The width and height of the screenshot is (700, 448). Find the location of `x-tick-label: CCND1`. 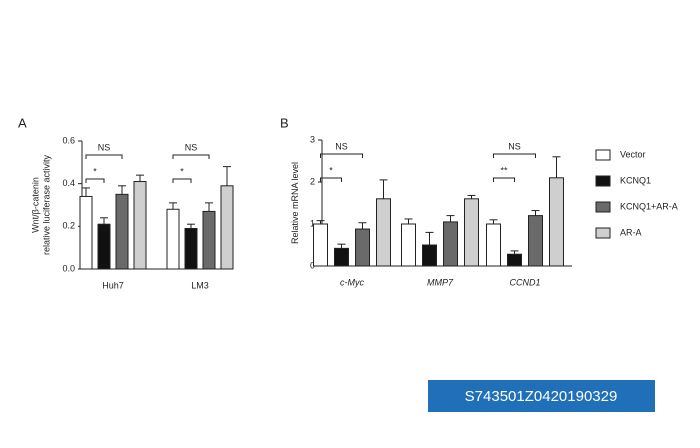

x-tick-label: CCND1 is located at coordinates (524, 282).